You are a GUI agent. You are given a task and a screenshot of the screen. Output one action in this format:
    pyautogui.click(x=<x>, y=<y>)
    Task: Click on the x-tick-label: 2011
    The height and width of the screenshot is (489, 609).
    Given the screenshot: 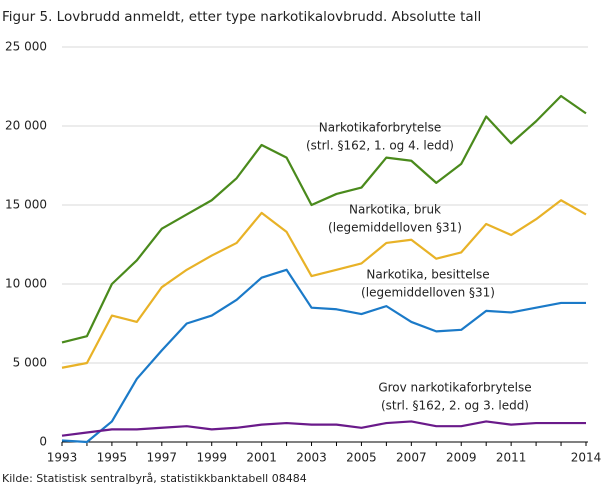 What is the action you would take?
    pyautogui.click(x=511, y=458)
    